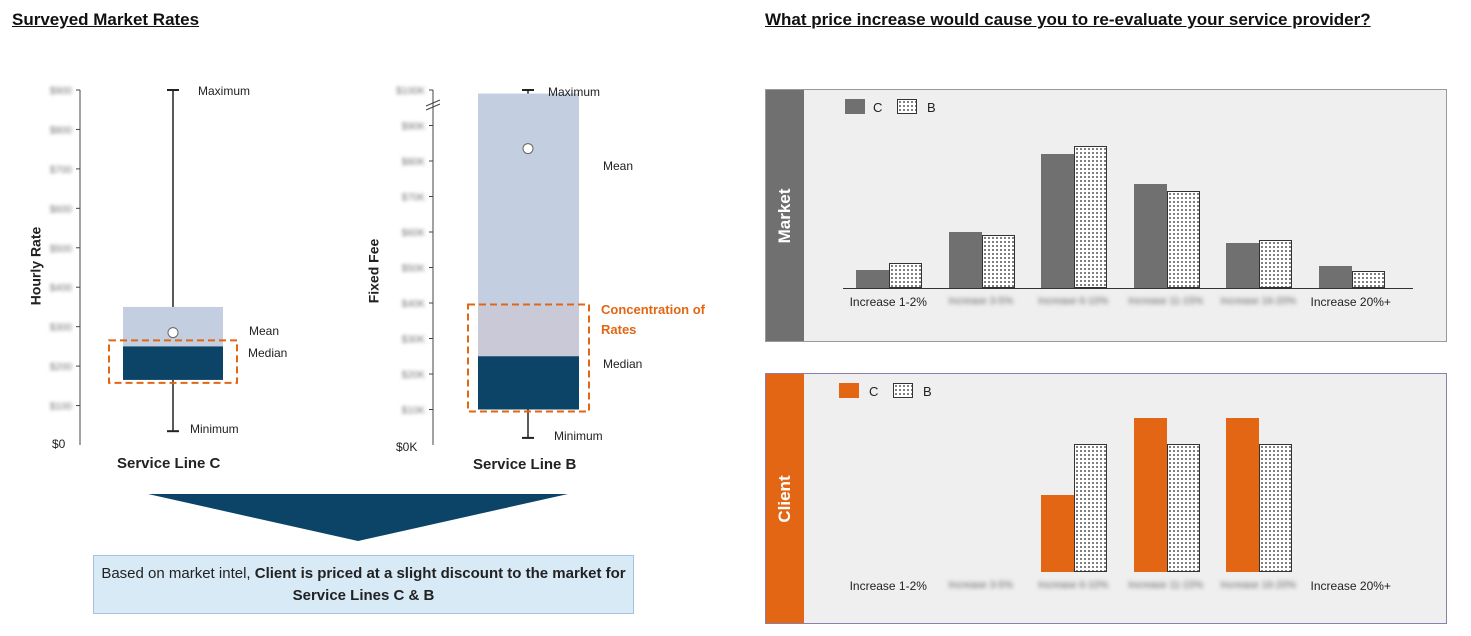  Describe the element at coordinates (178, 573) in the screenshot. I see `conclusion-text-regular: Based on market intel,` at that location.